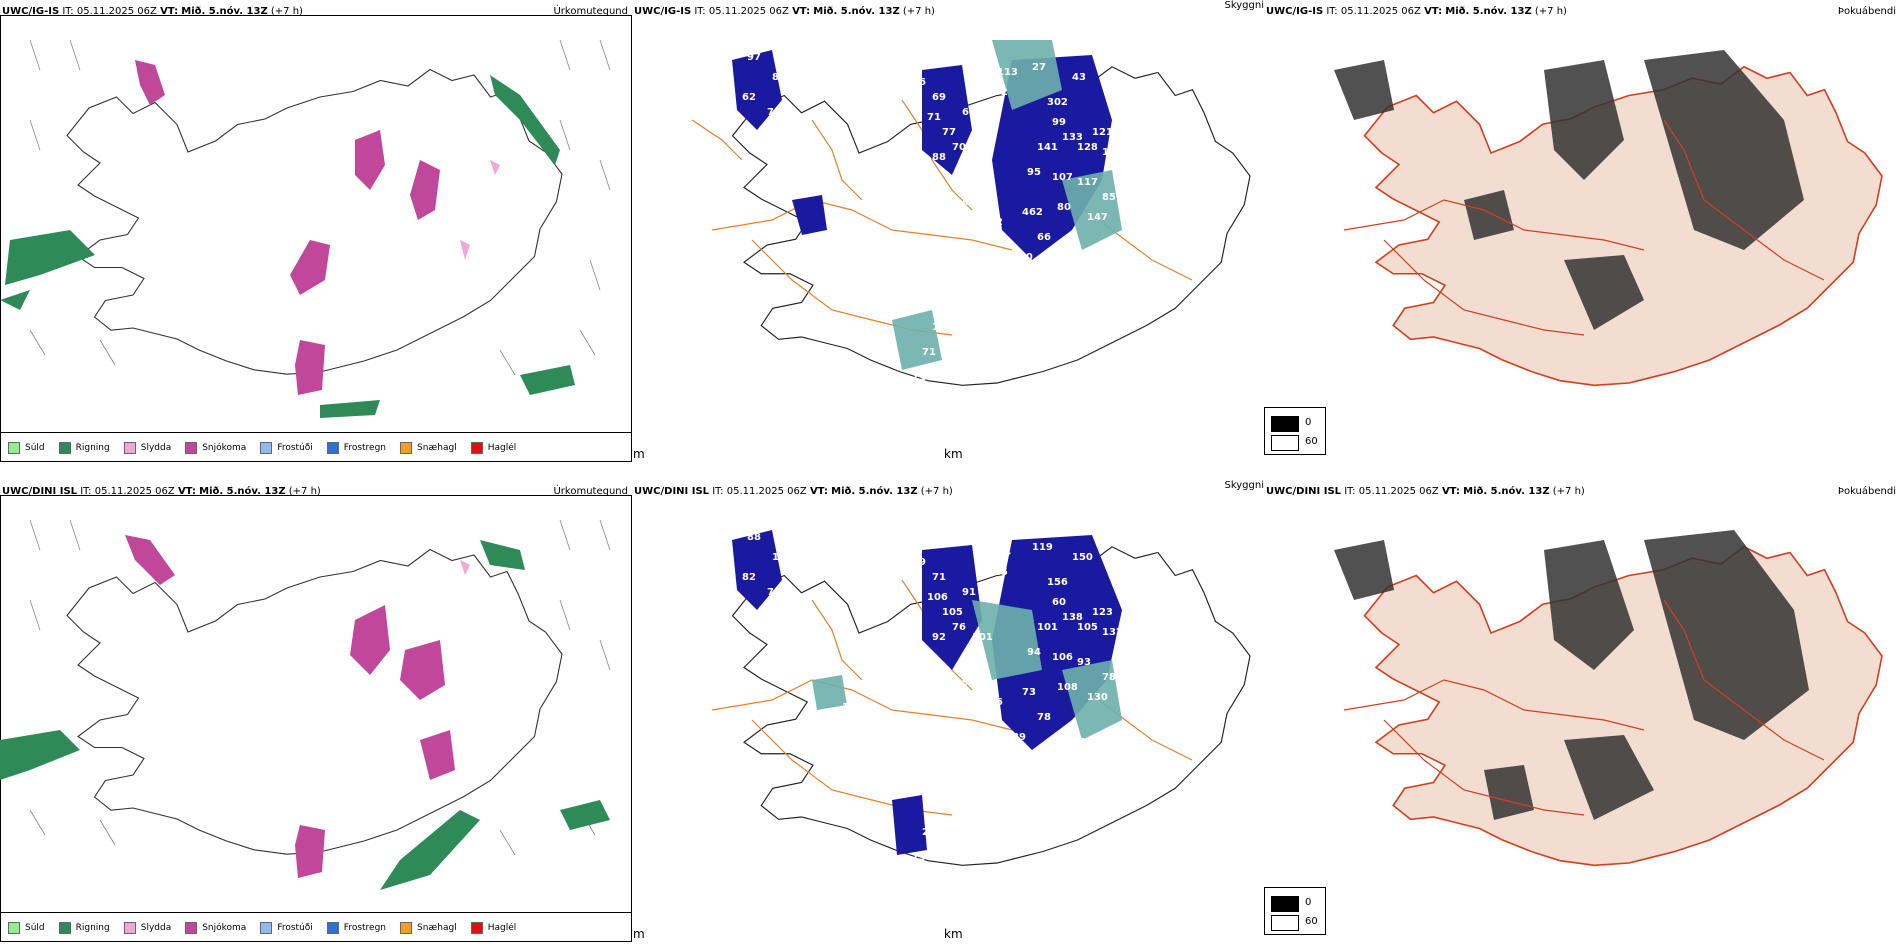  Describe the element at coordinates (92, 447) in the screenshot. I see `legend-label: Rigning` at that location.